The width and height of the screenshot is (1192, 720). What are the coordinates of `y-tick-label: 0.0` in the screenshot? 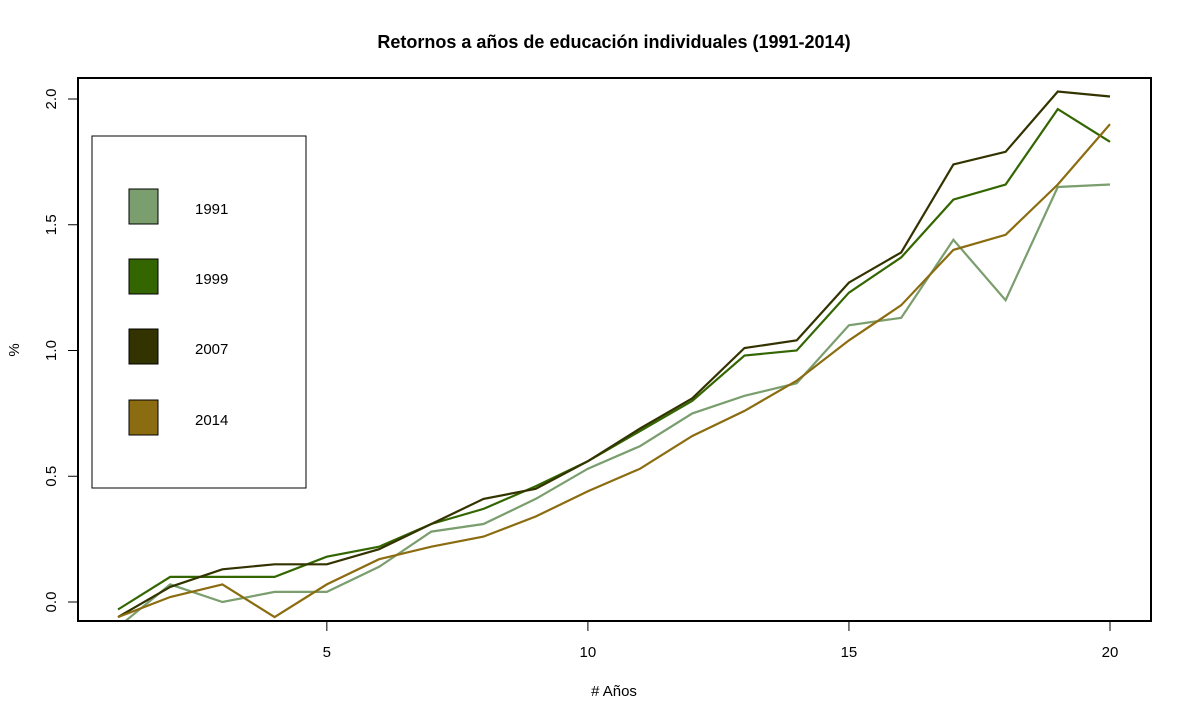 It's located at (51, 602).